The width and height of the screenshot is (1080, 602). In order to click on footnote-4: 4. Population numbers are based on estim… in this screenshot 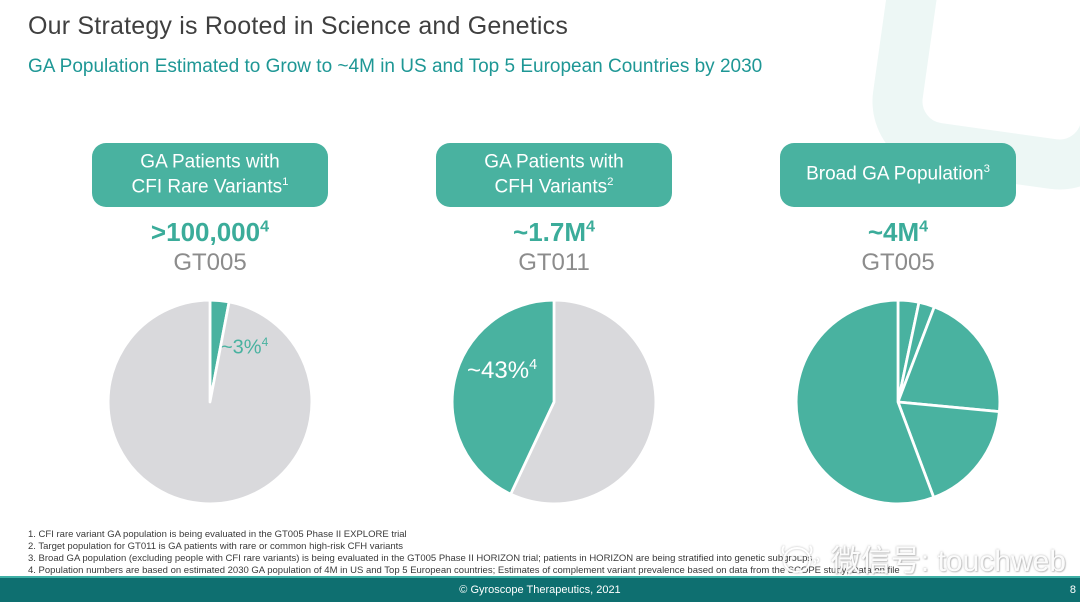, I will do `click(464, 570)`.